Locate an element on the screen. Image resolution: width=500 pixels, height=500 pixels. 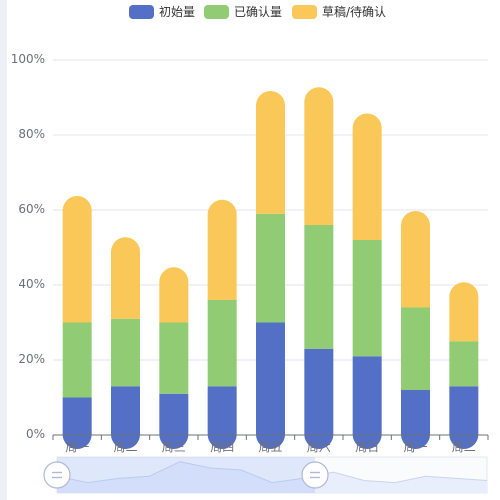
data-zoom-handle-left is located at coordinates (57, 475).